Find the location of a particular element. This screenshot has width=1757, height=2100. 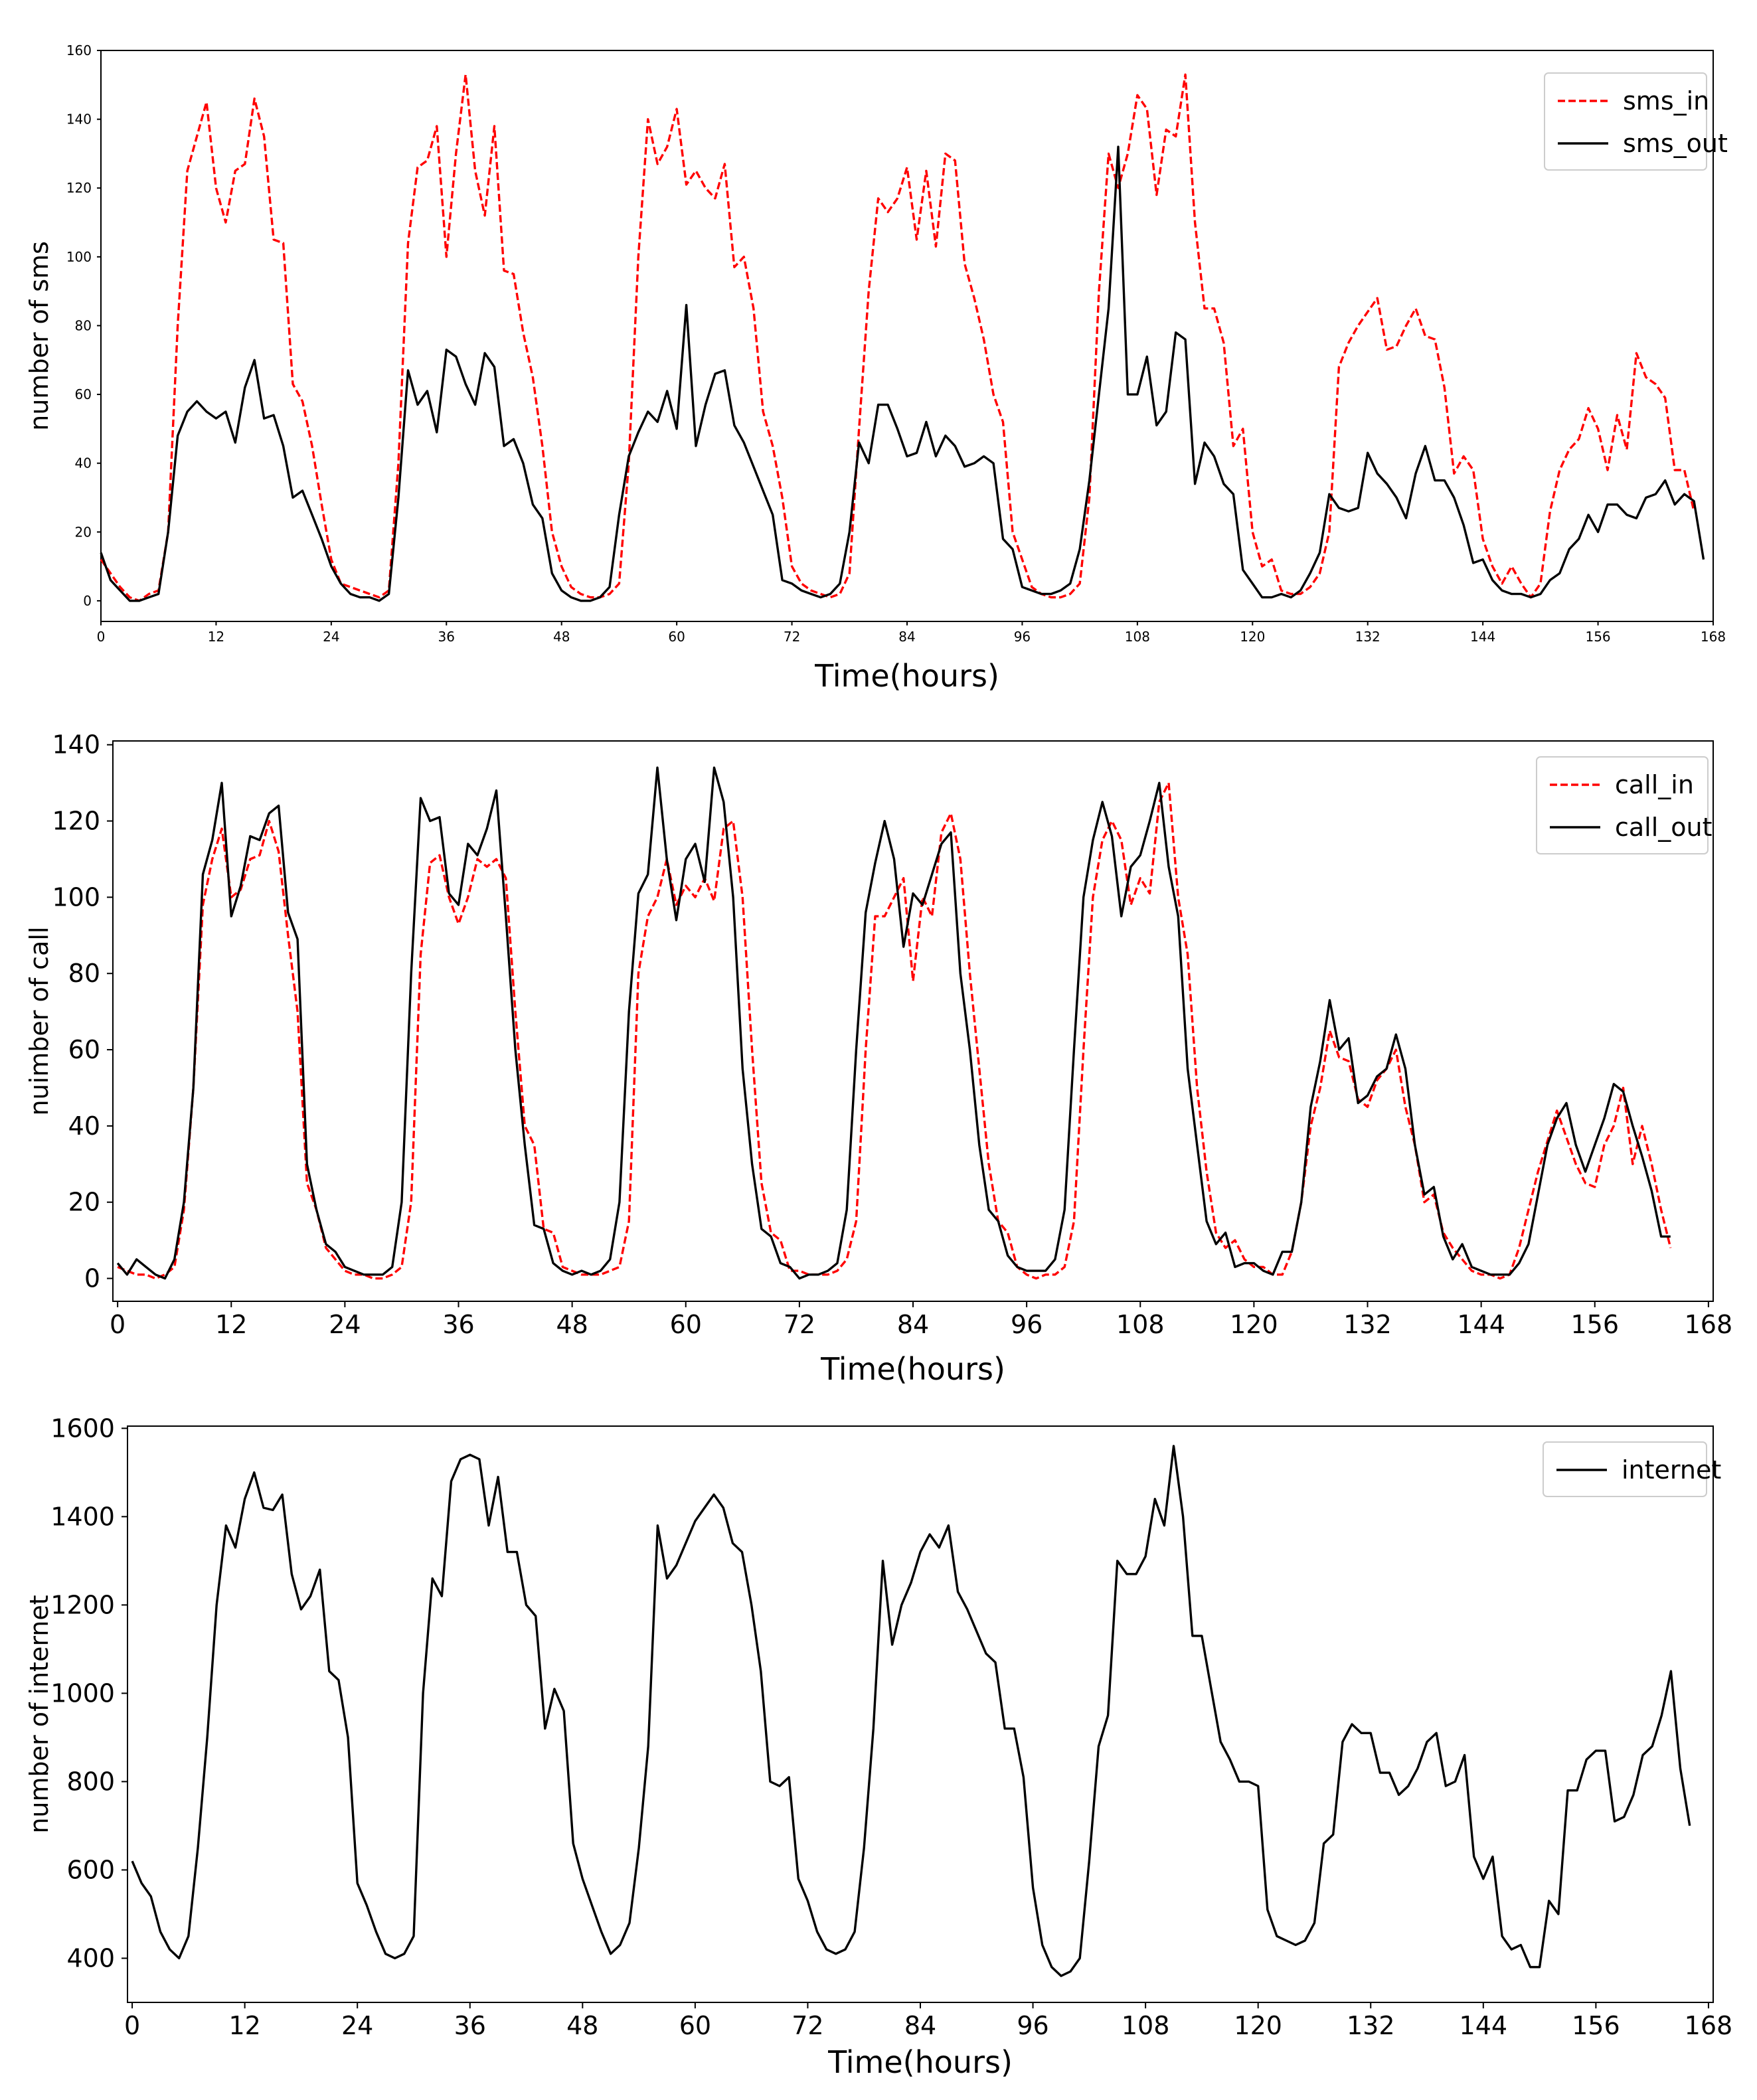

y-axis-title: nuimber of call is located at coordinates (39, 1021).